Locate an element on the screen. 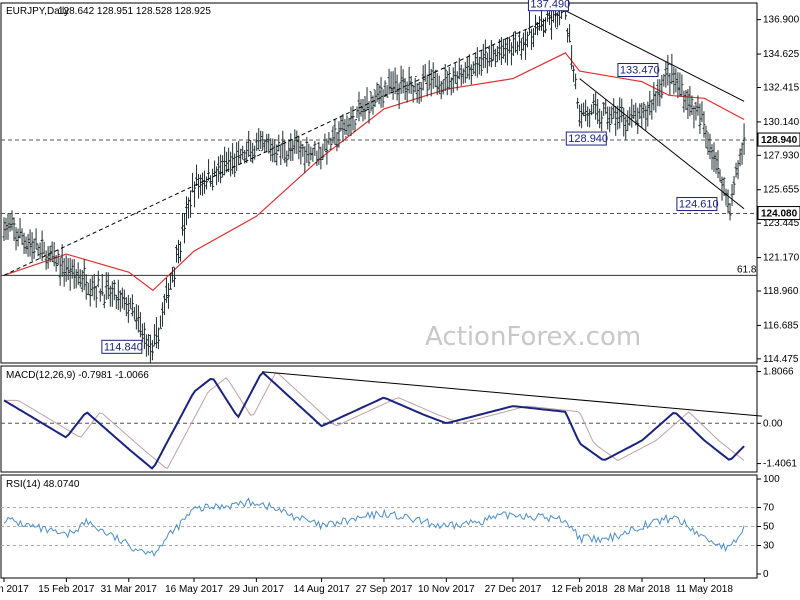 The height and width of the screenshot is (600, 800). price-y-tick-label: 136.900 is located at coordinates (781, 20).